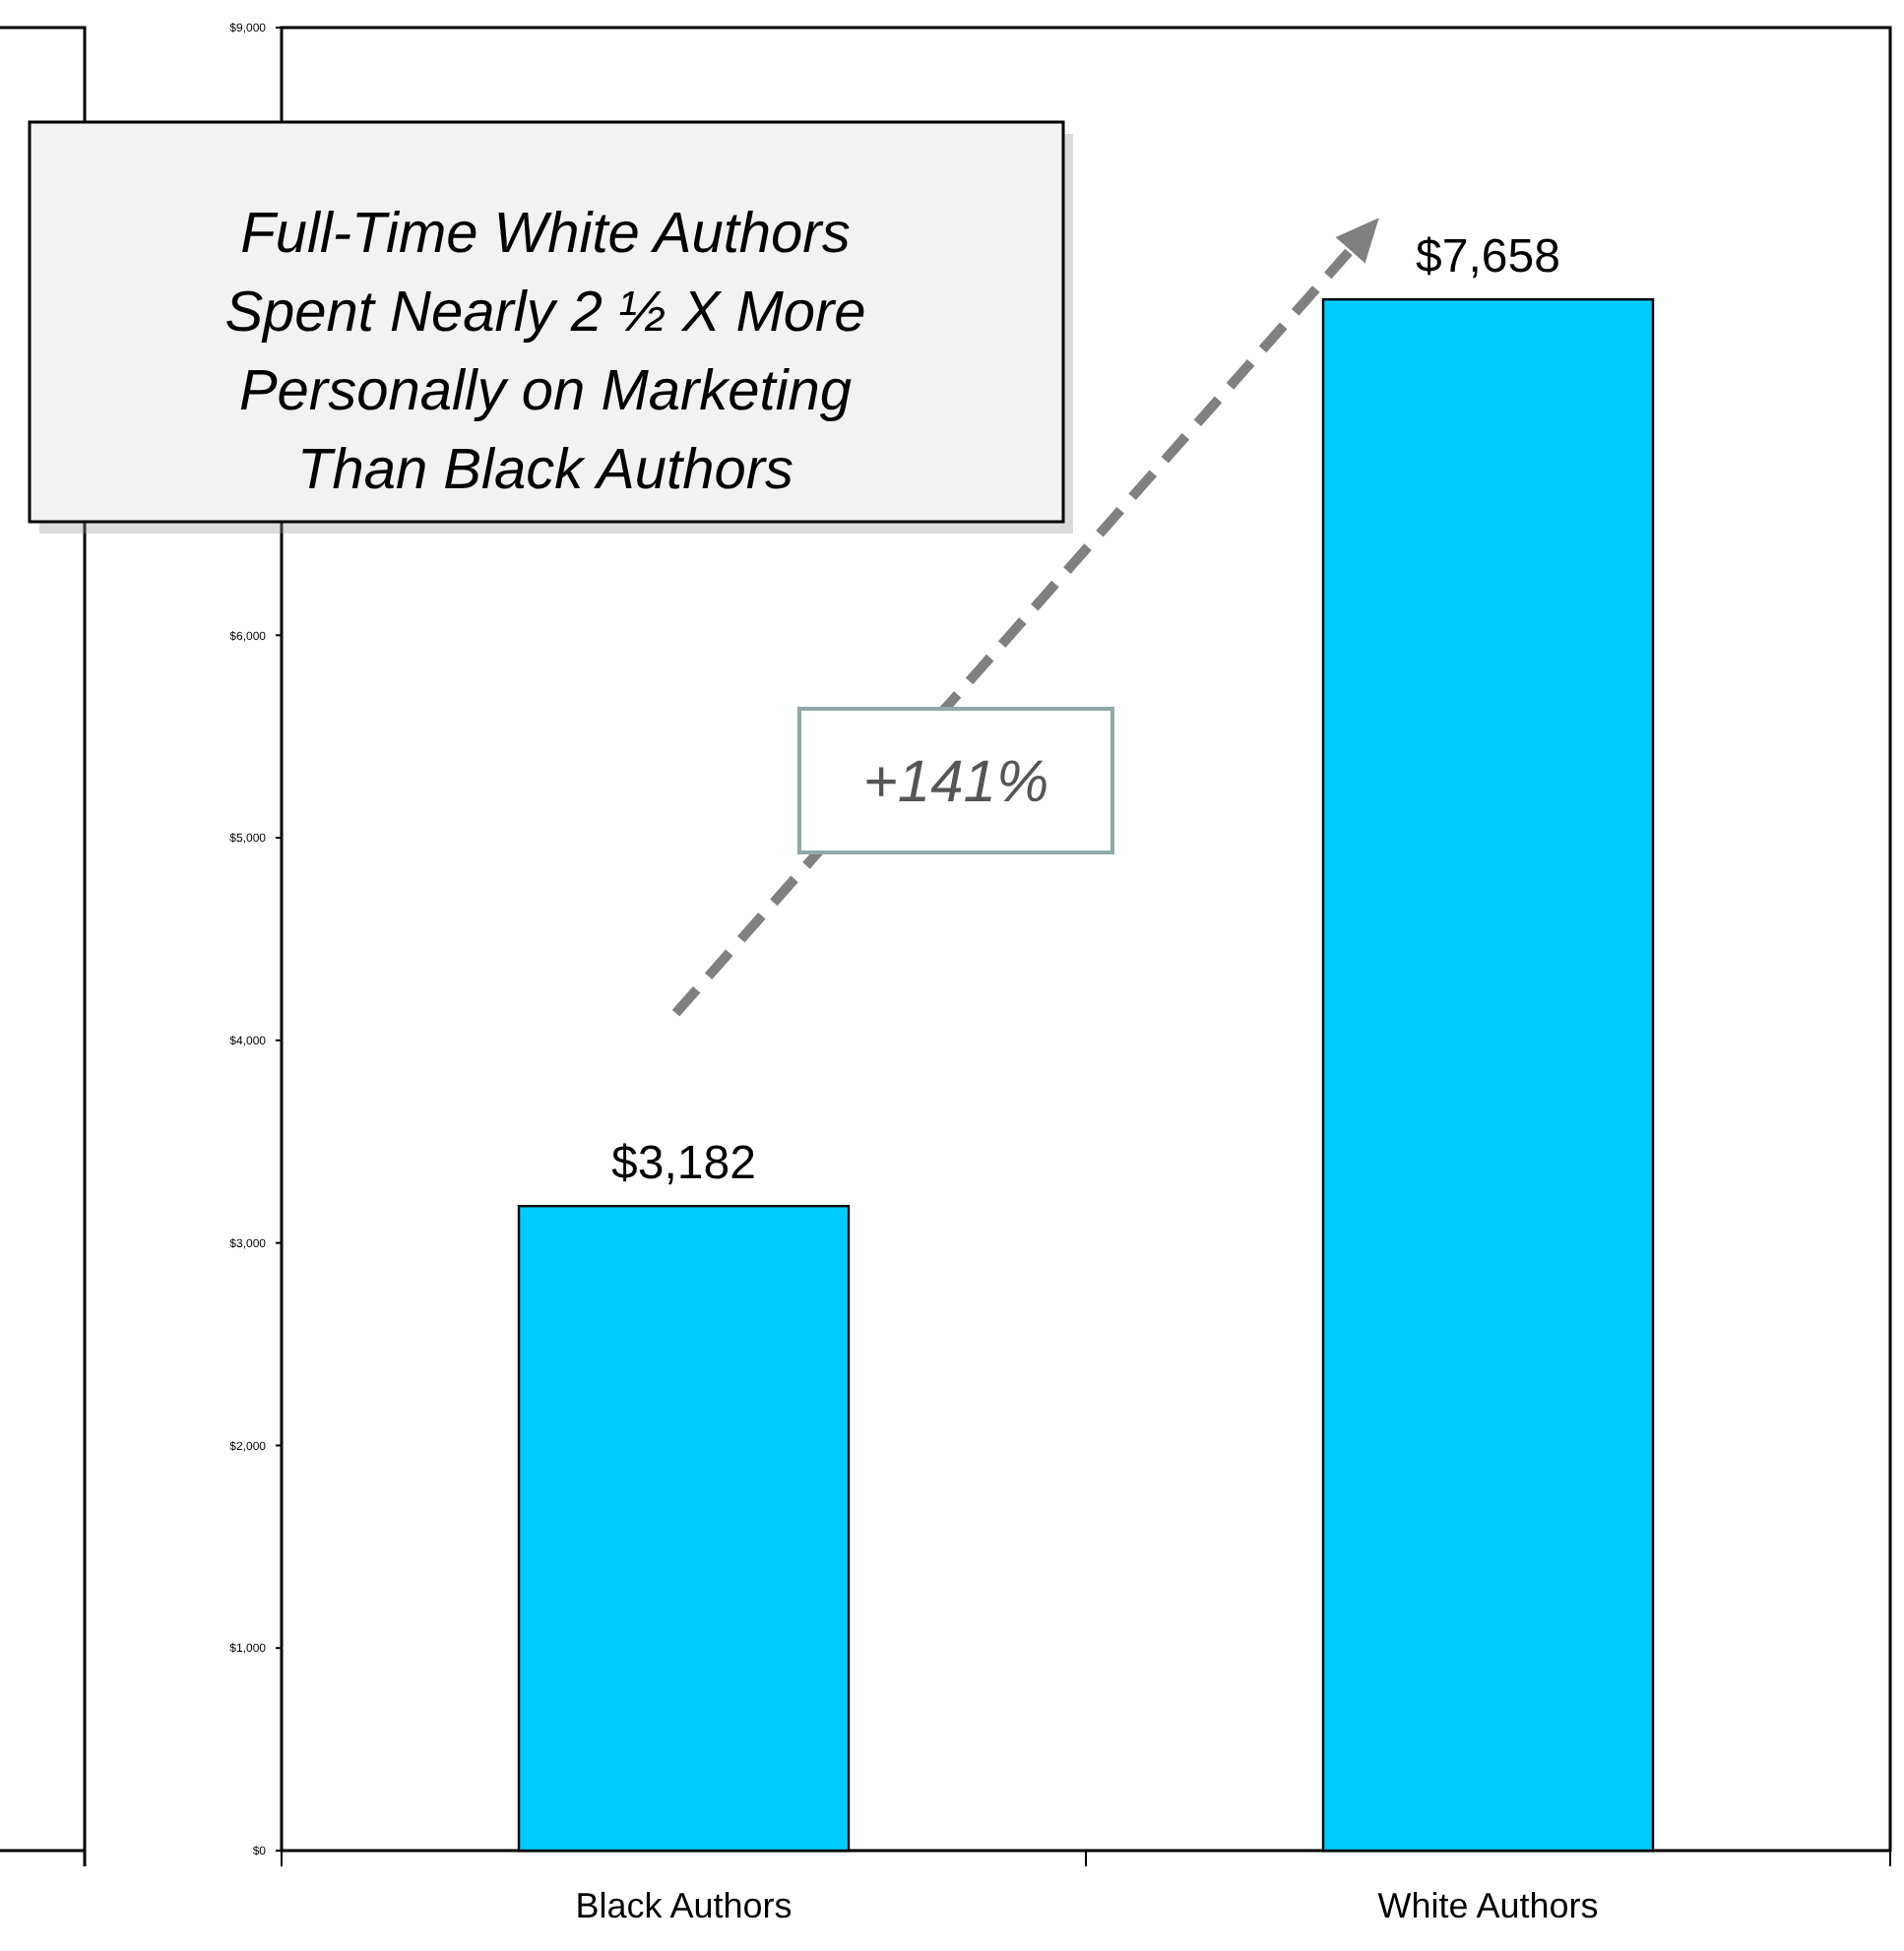 The height and width of the screenshot is (1951, 1904). I want to click on data-label: $7,658, so click(1488, 257).